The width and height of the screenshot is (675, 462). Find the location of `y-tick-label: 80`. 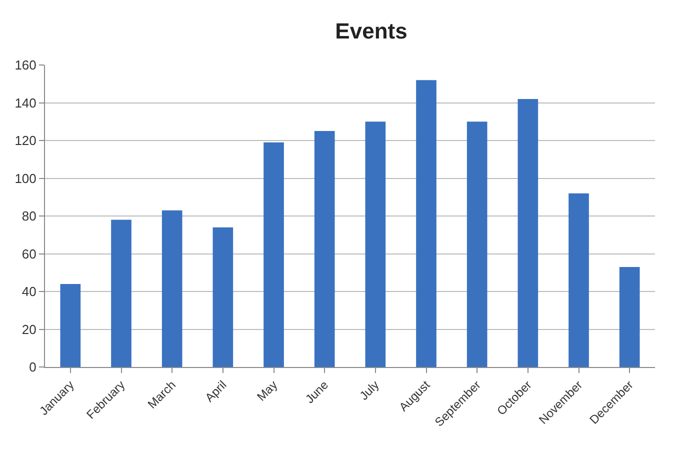

y-tick-label: 80 is located at coordinates (29, 216).